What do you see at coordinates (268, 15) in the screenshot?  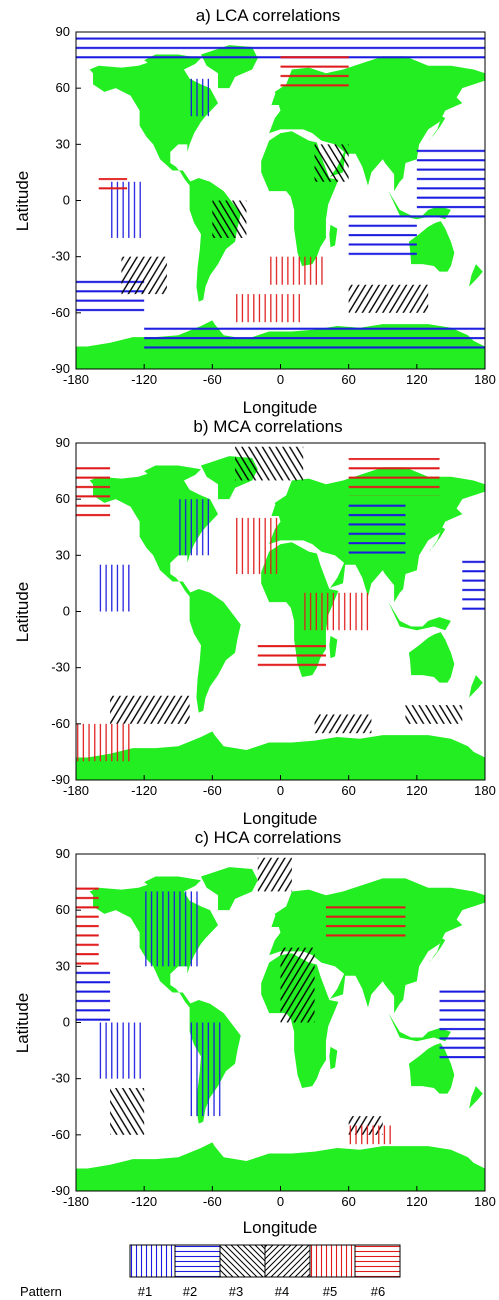 I see `panel-title: a) LCA correlations` at bounding box center [268, 15].